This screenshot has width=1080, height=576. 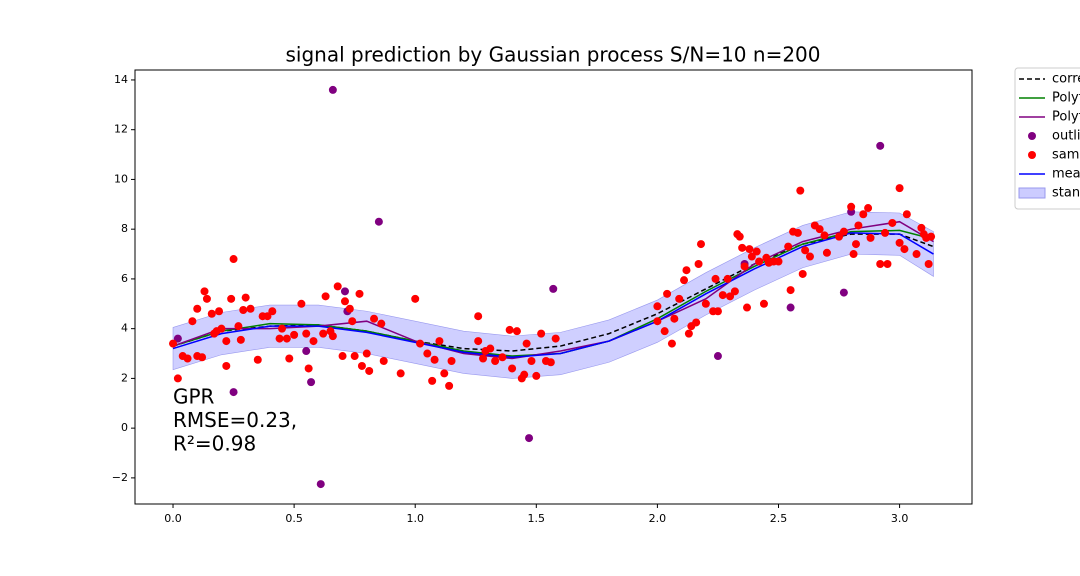 I want to click on y-tick-label: 6, so click(x=124, y=278).